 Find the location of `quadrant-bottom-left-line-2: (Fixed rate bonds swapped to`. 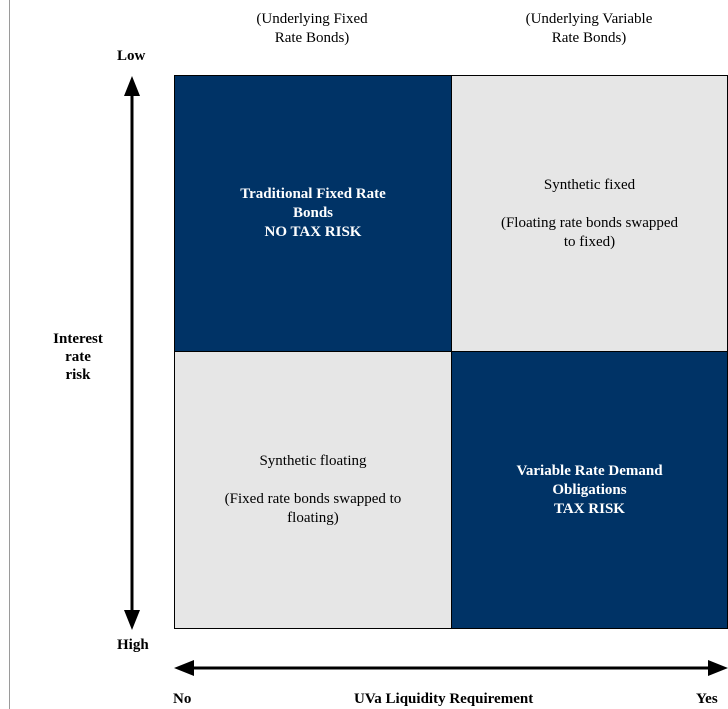

quadrant-bottom-left-line-2: (Fixed rate bonds swapped to is located at coordinates (313, 499).